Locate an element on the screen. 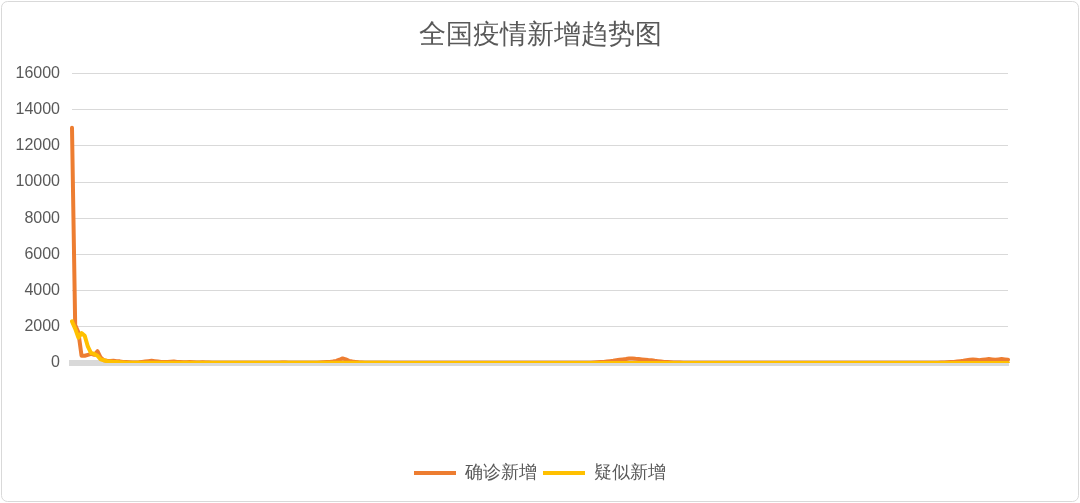 This screenshot has width=1080, height=503. legend-label: 确诊新增 is located at coordinates (500, 471).